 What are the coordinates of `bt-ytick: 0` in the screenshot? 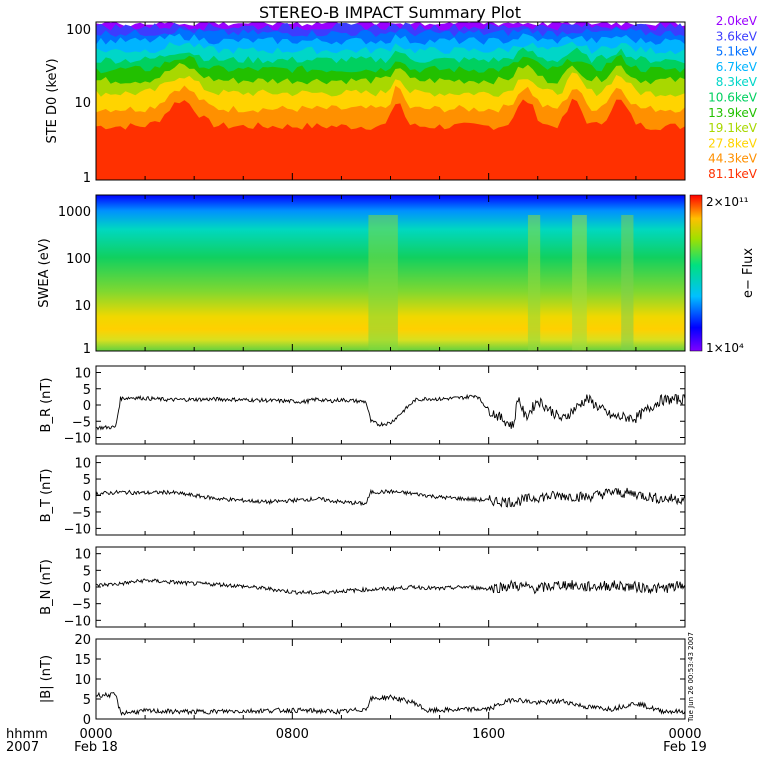 It's located at (87, 497).